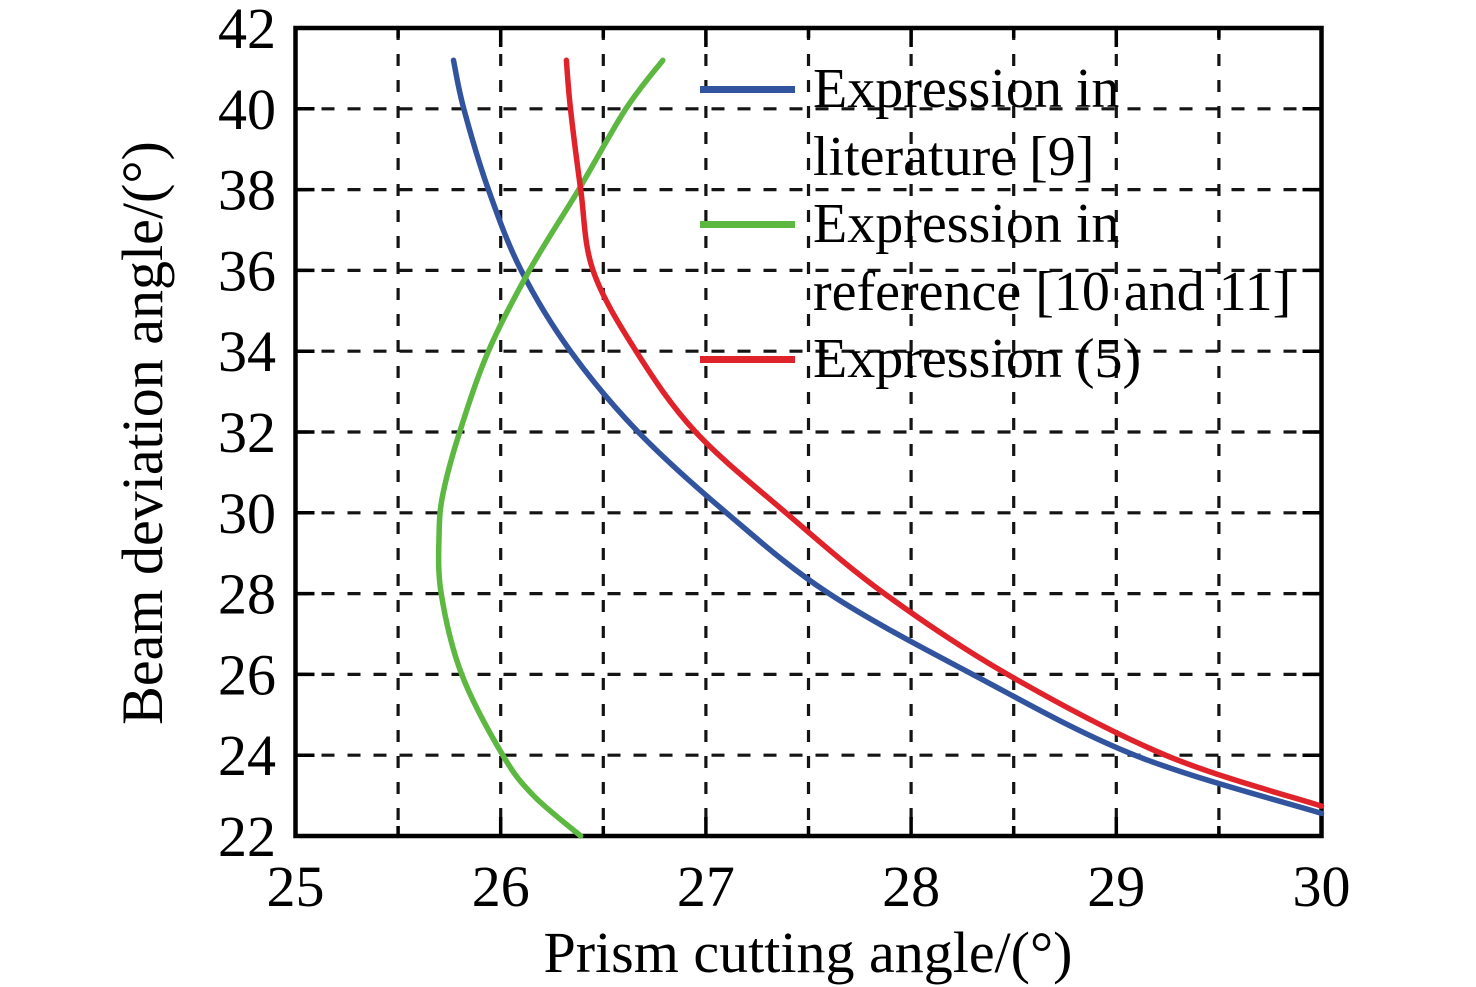 Image resolution: width=1476 pixels, height=987 pixels. Describe the element at coordinates (747, 89) in the screenshot. I see `legend-line-sample-blue` at that location.